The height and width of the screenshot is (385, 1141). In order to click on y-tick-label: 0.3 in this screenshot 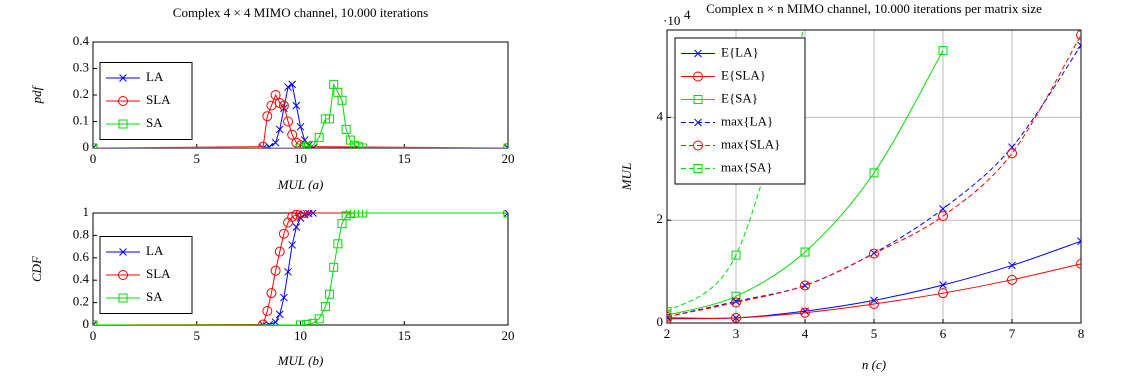, I will do `click(81, 66)`.